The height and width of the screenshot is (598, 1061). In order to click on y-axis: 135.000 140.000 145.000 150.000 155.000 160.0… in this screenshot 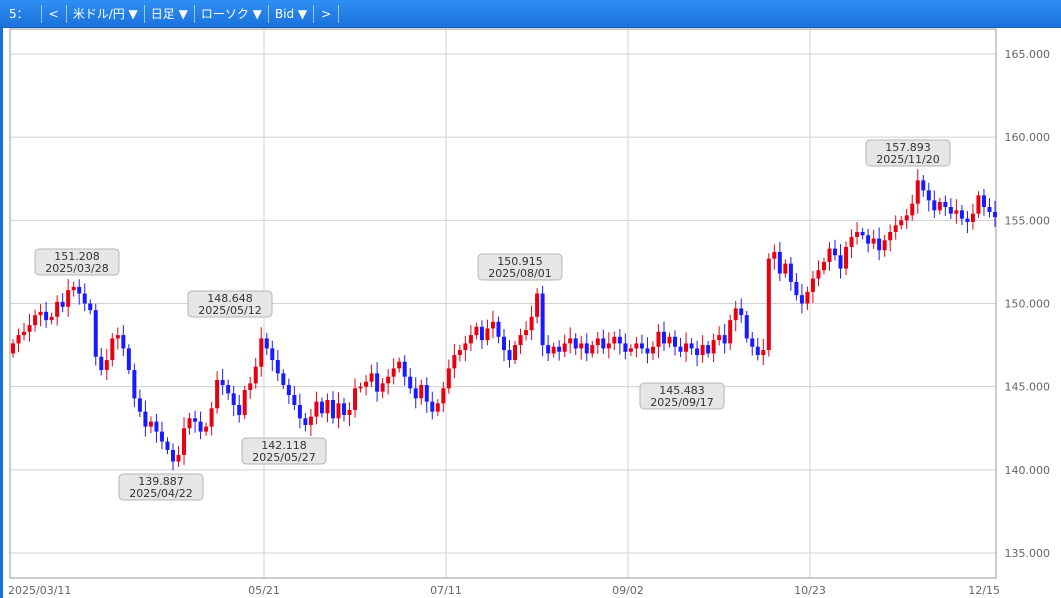, I will do `click(1028, 304)`.